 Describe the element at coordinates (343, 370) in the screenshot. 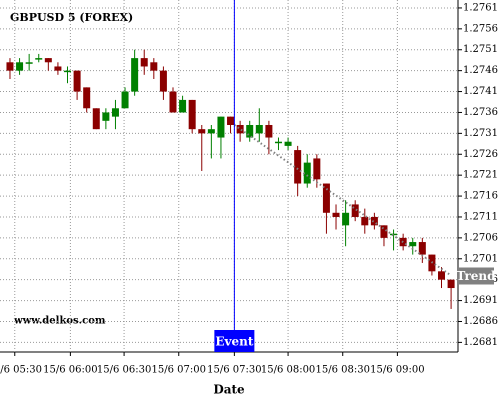

I see `x-tick-label: 15/6 08:30` at that location.